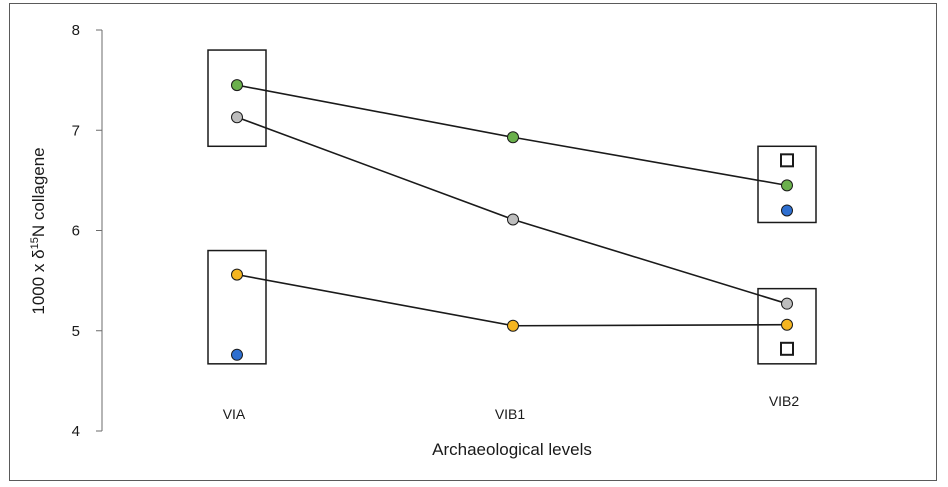 This screenshot has width=948, height=487. Describe the element at coordinates (510, 414) in the screenshot. I see `category-label: VIB1` at that location.